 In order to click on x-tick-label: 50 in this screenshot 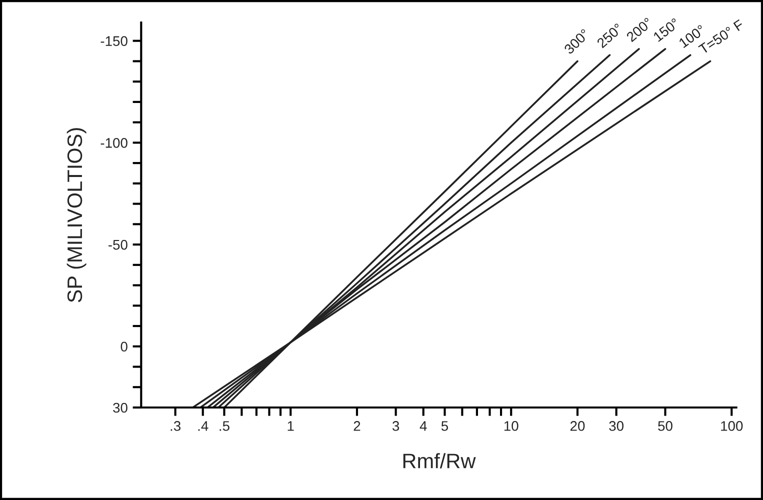, I will do `click(665, 426)`.